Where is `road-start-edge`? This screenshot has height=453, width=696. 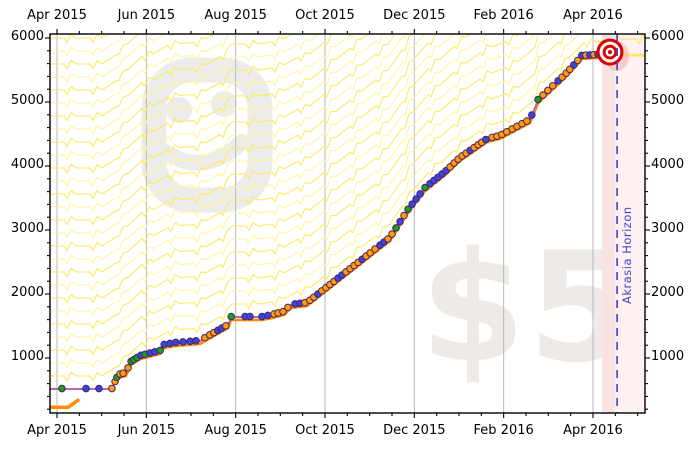 road-start-edge is located at coordinates (65, 404).